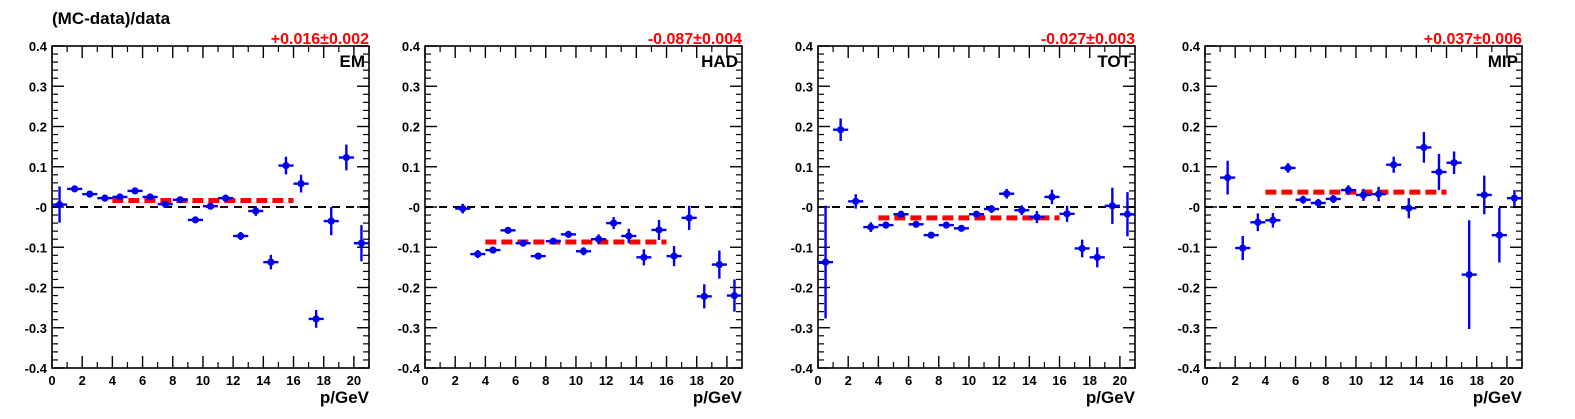 The width and height of the screenshot is (1575, 419). Describe the element at coordinates (719, 61) in the screenshot. I see `panel-label: HAD` at that location.